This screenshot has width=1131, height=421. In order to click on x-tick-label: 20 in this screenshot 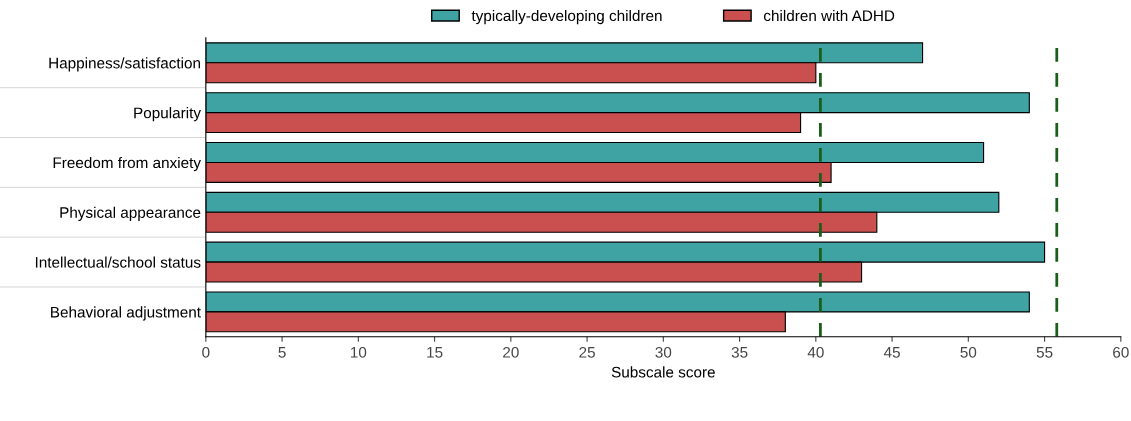, I will do `click(511, 352)`.